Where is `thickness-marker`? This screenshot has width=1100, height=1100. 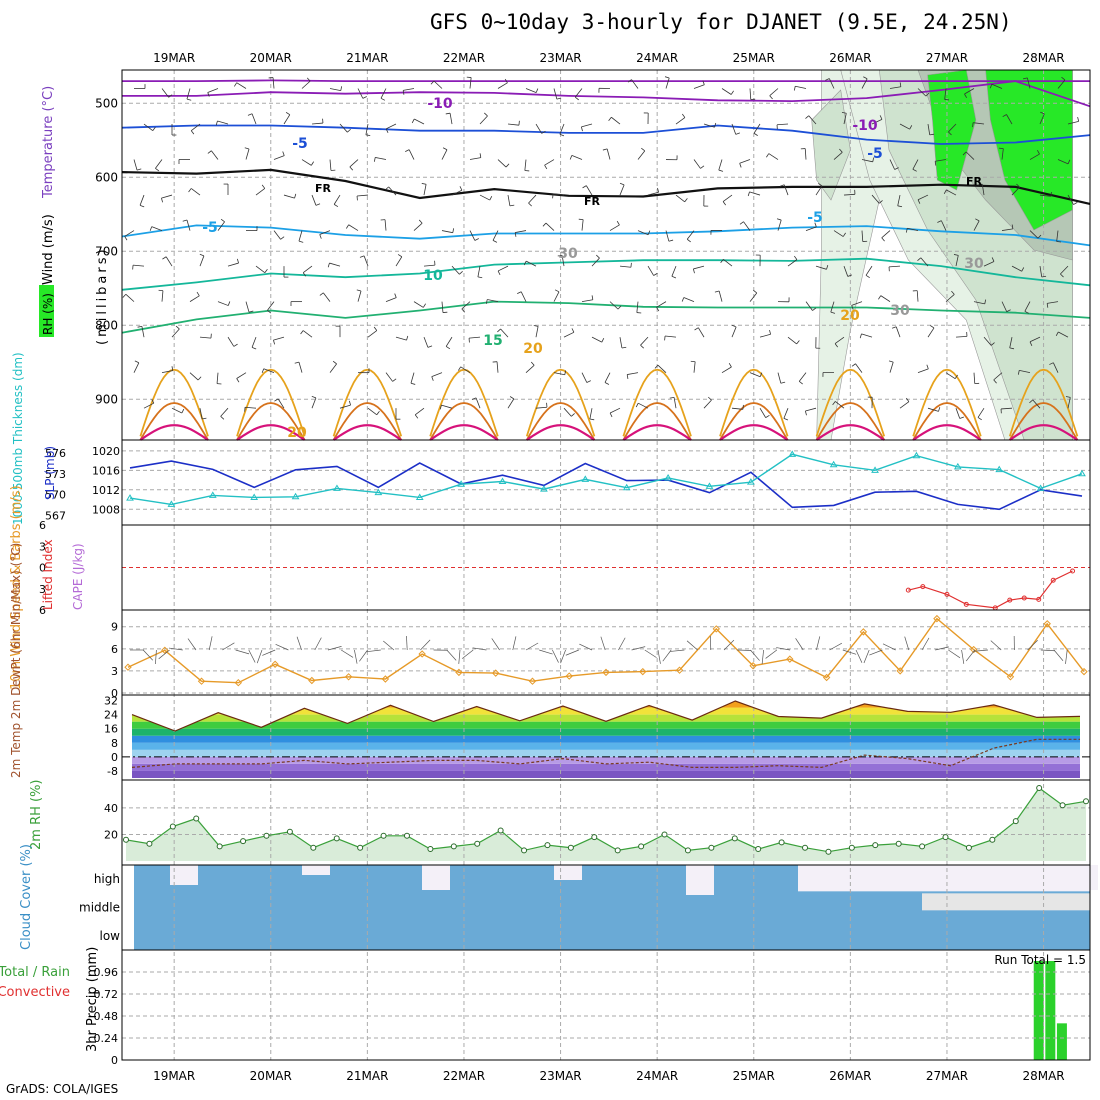 thickness-marker is located at coordinates (1040, 487).